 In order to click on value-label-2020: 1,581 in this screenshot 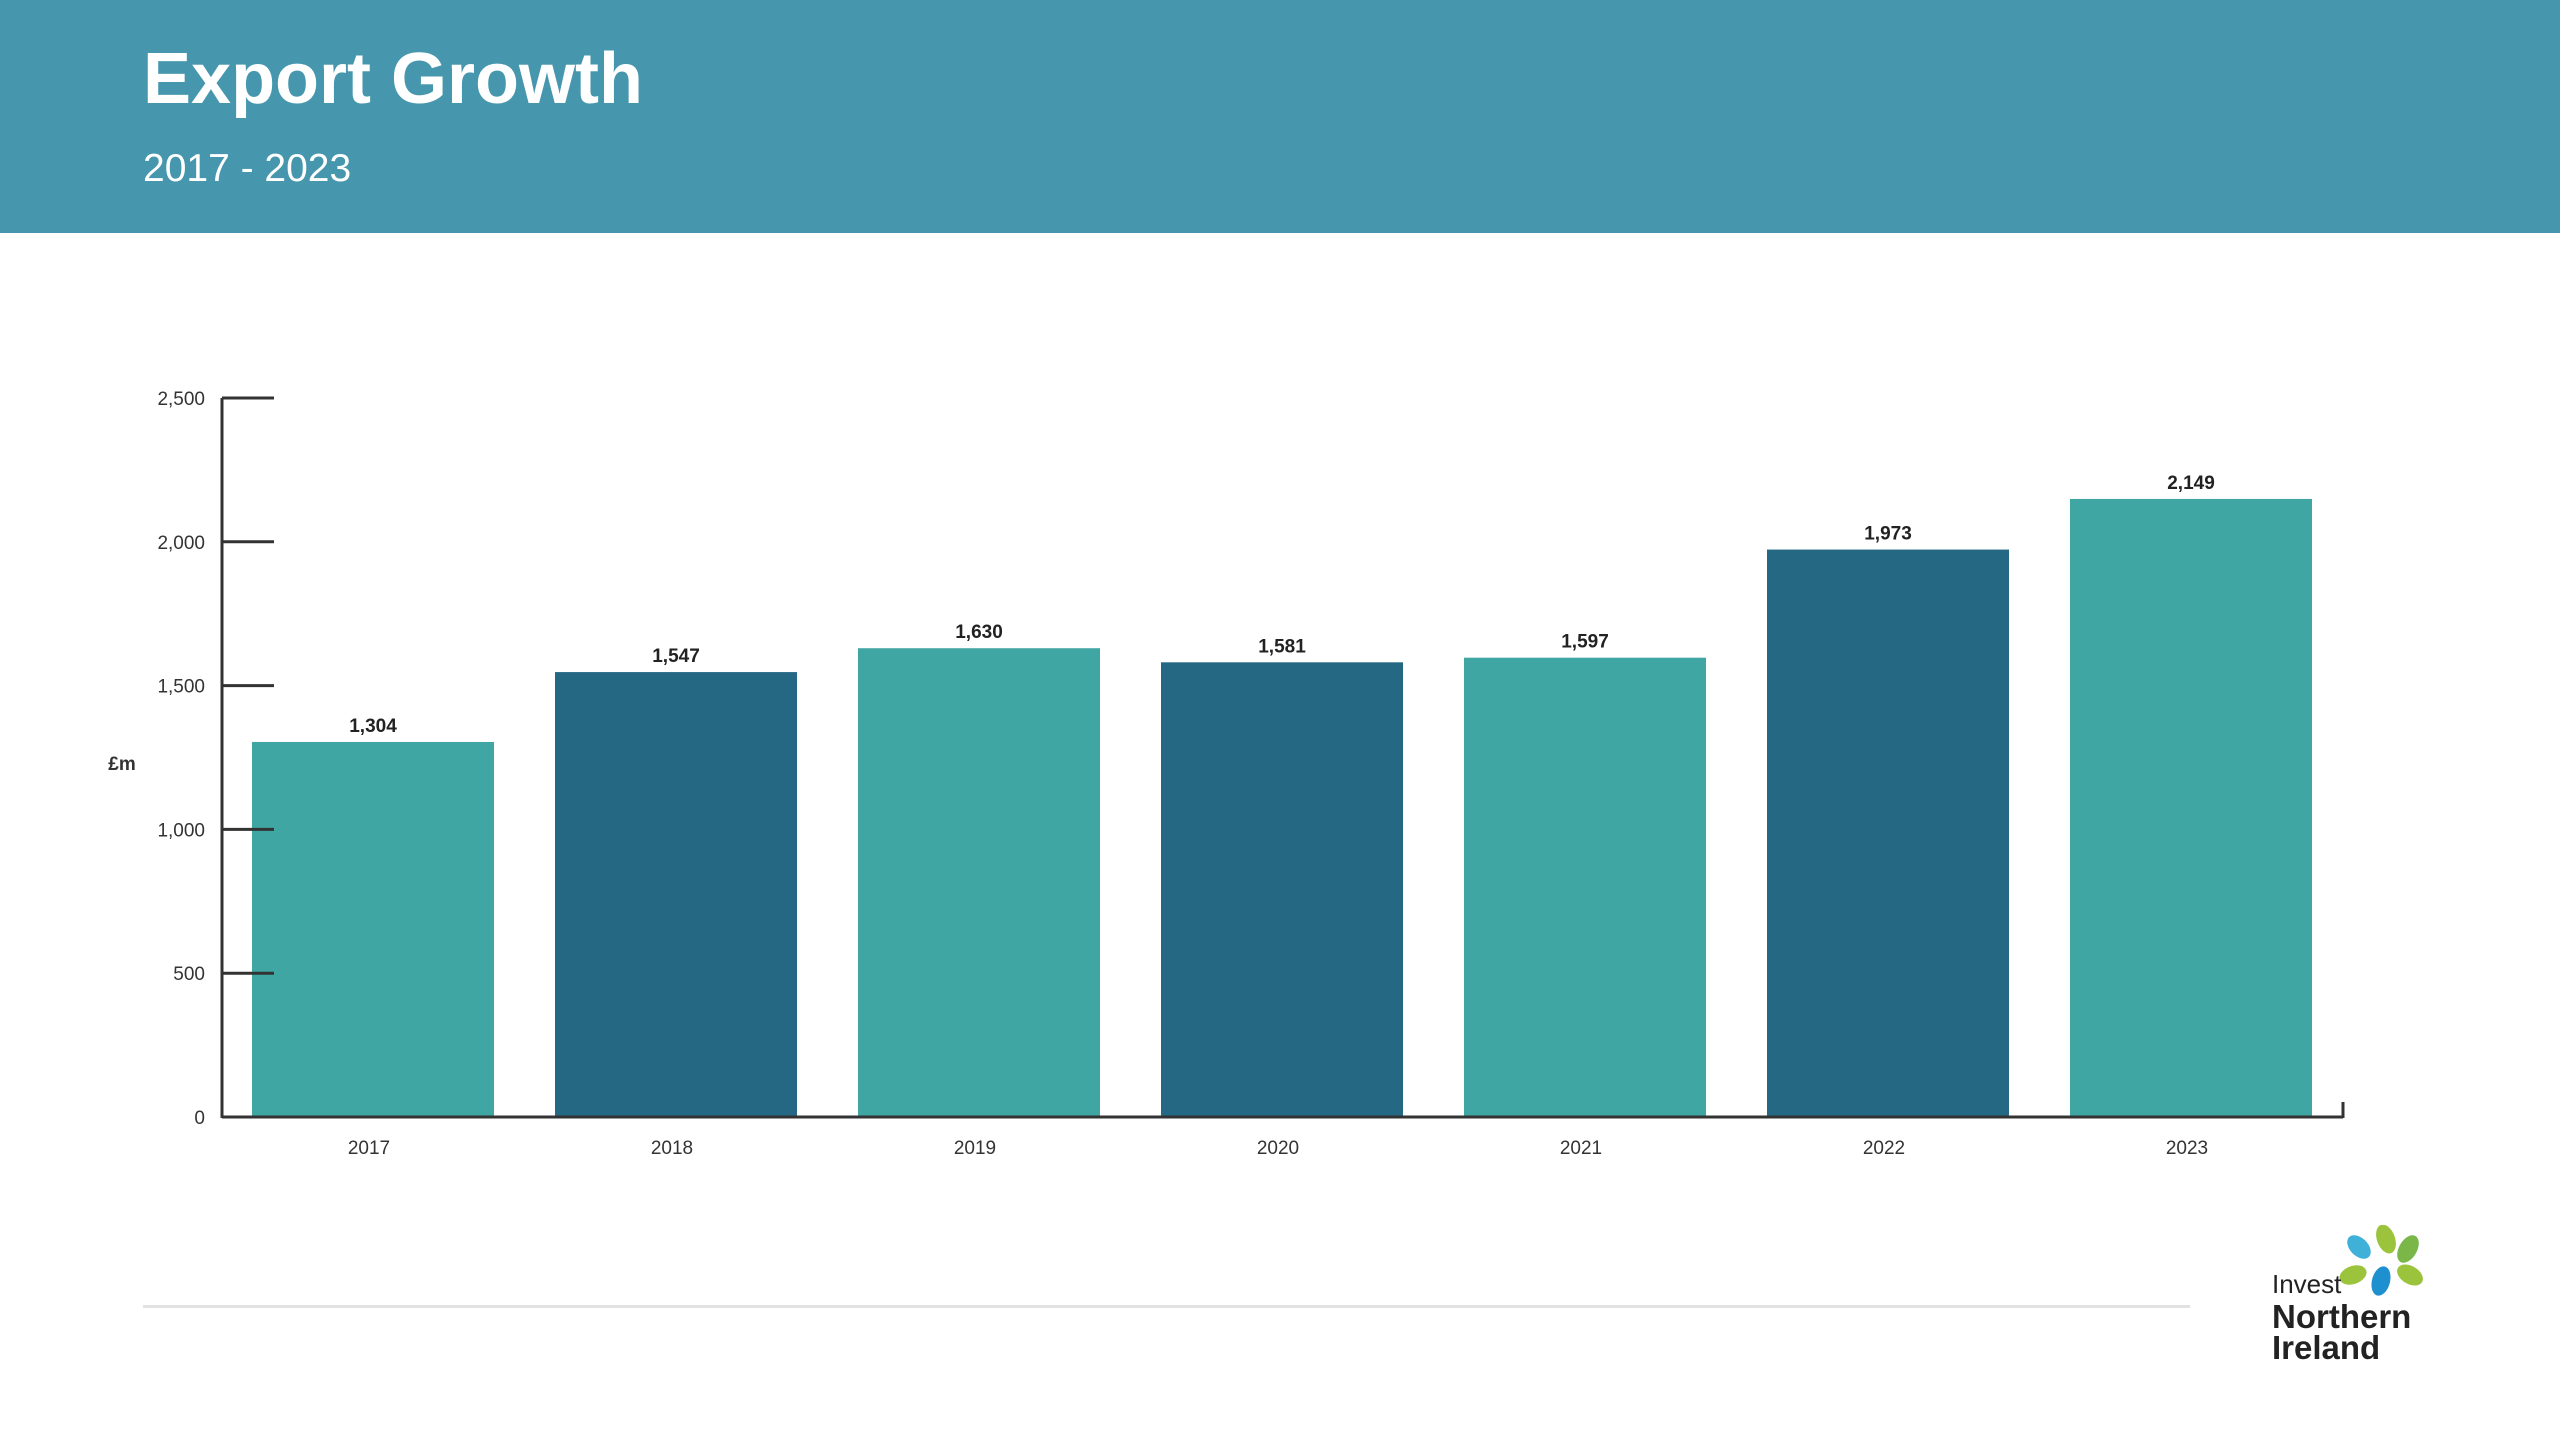, I will do `click(1282, 646)`.